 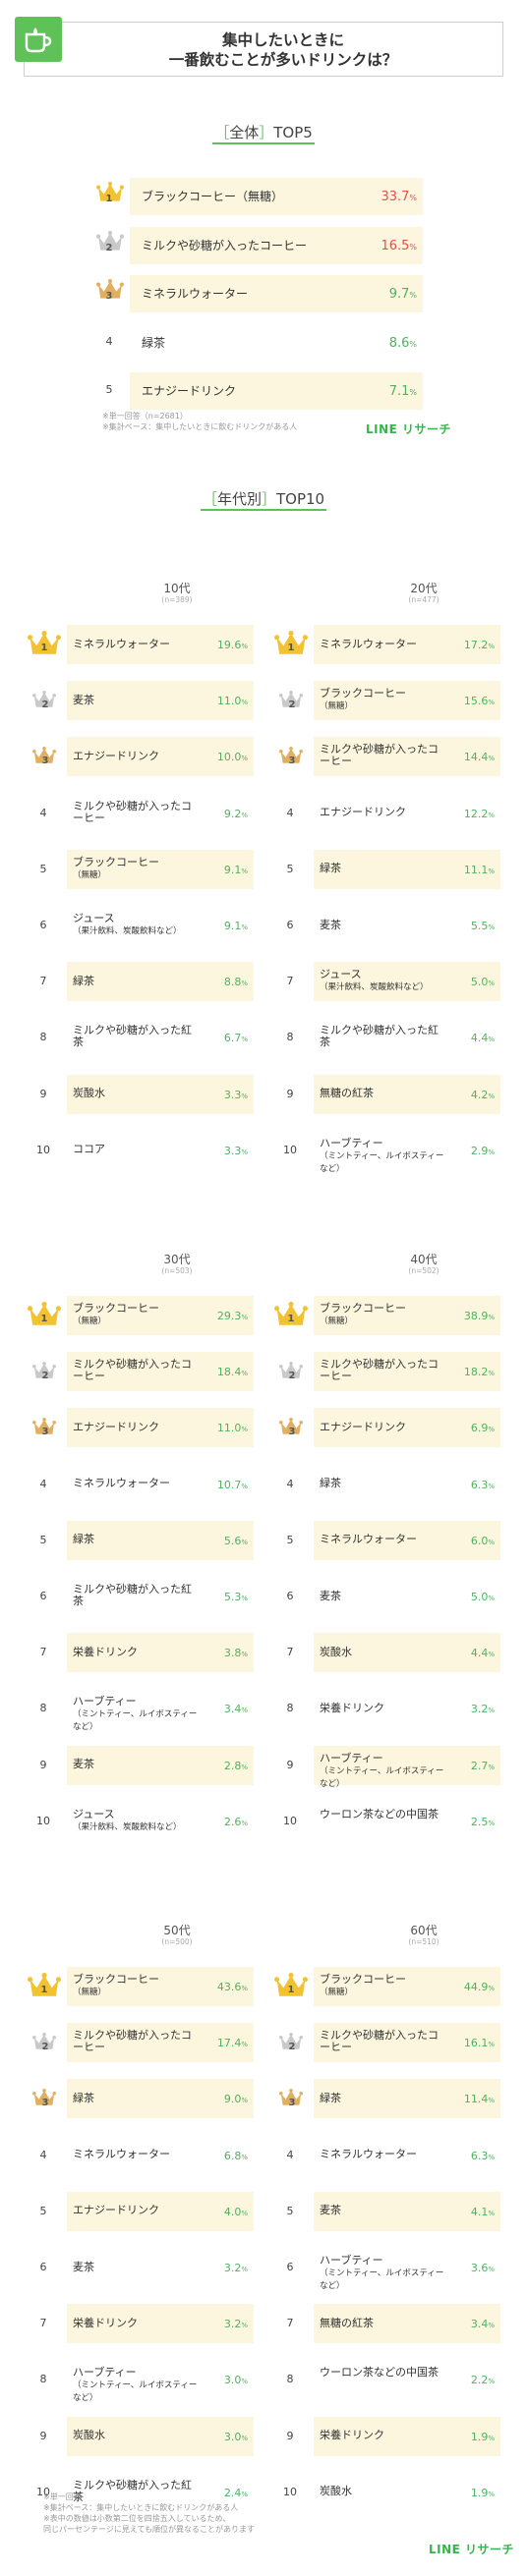 I want to click on item-value: 29.3%, so click(x=232, y=1316).